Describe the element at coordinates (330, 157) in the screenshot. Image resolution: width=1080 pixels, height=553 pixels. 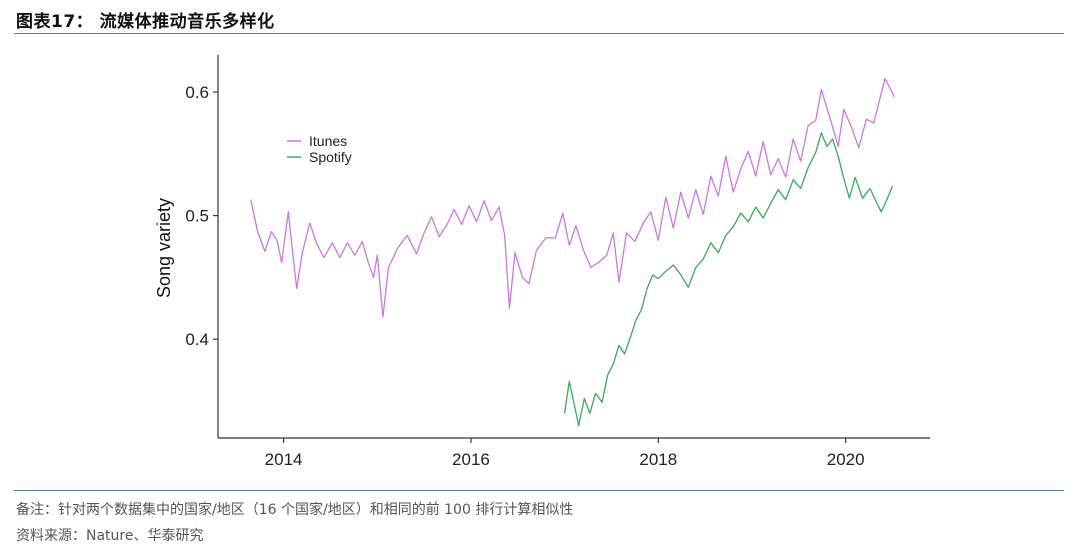
I see `legend-label-spotify: Spotify` at that location.